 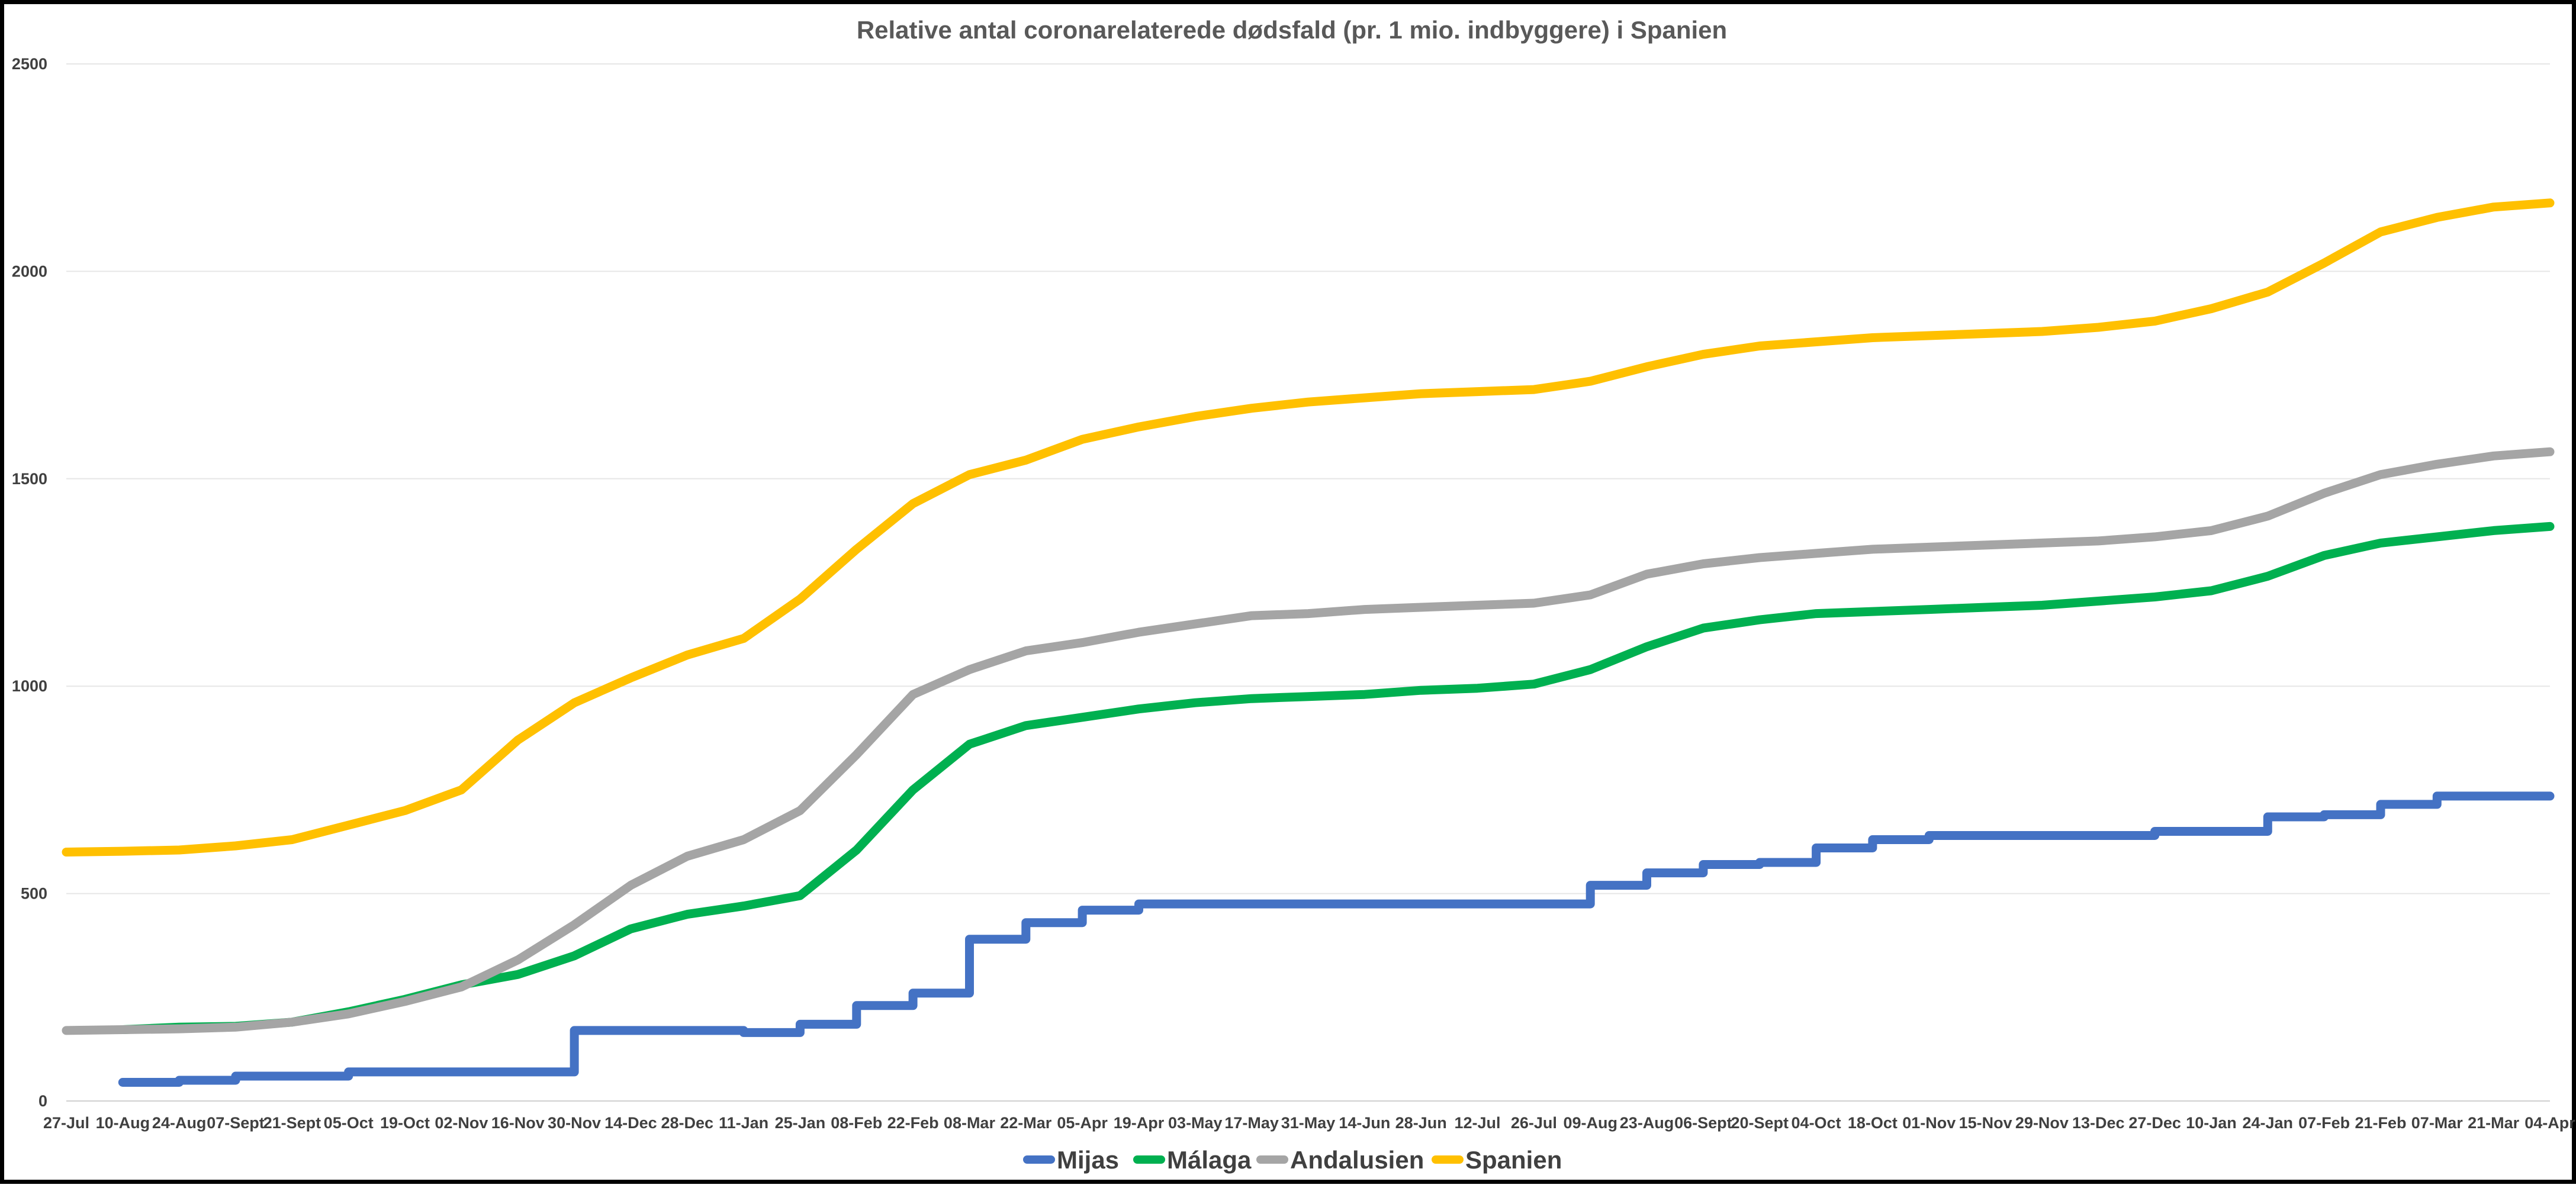 I want to click on x-tick-label: 28-Jun, so click(x=1421, y=1123).